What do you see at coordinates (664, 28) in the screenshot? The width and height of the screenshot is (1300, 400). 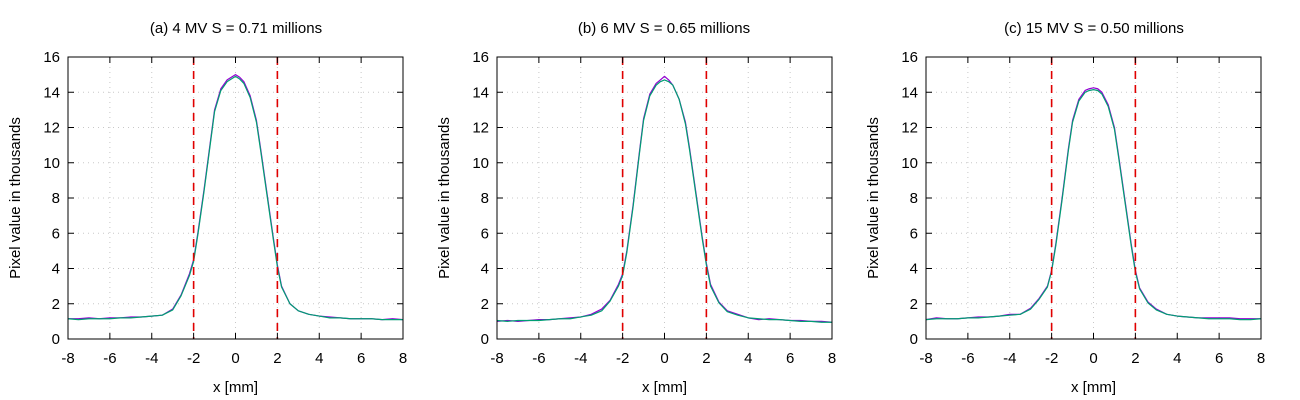 I see `chart-title: (b) 6 MV S = 0.65 millions` at bounding box center [664, 28].